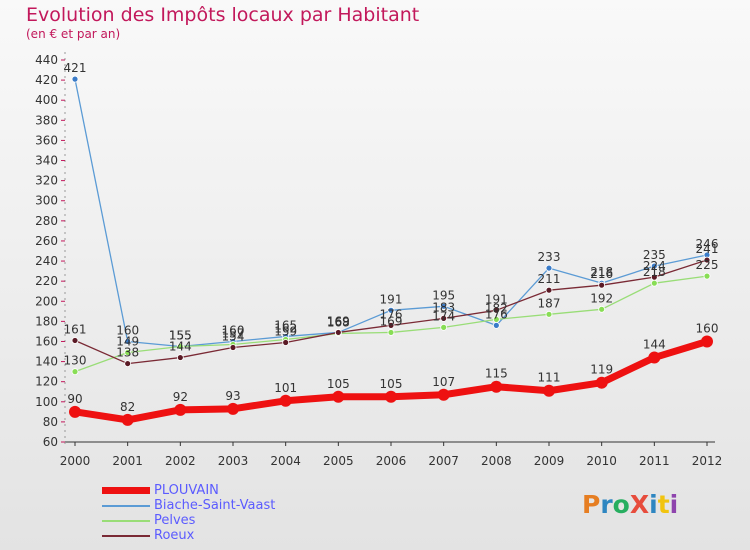  What do you see at coordinates (232, 396) in the screenshot?
I see `data-label-plouvain: 93` at bounding box center [232, 396].